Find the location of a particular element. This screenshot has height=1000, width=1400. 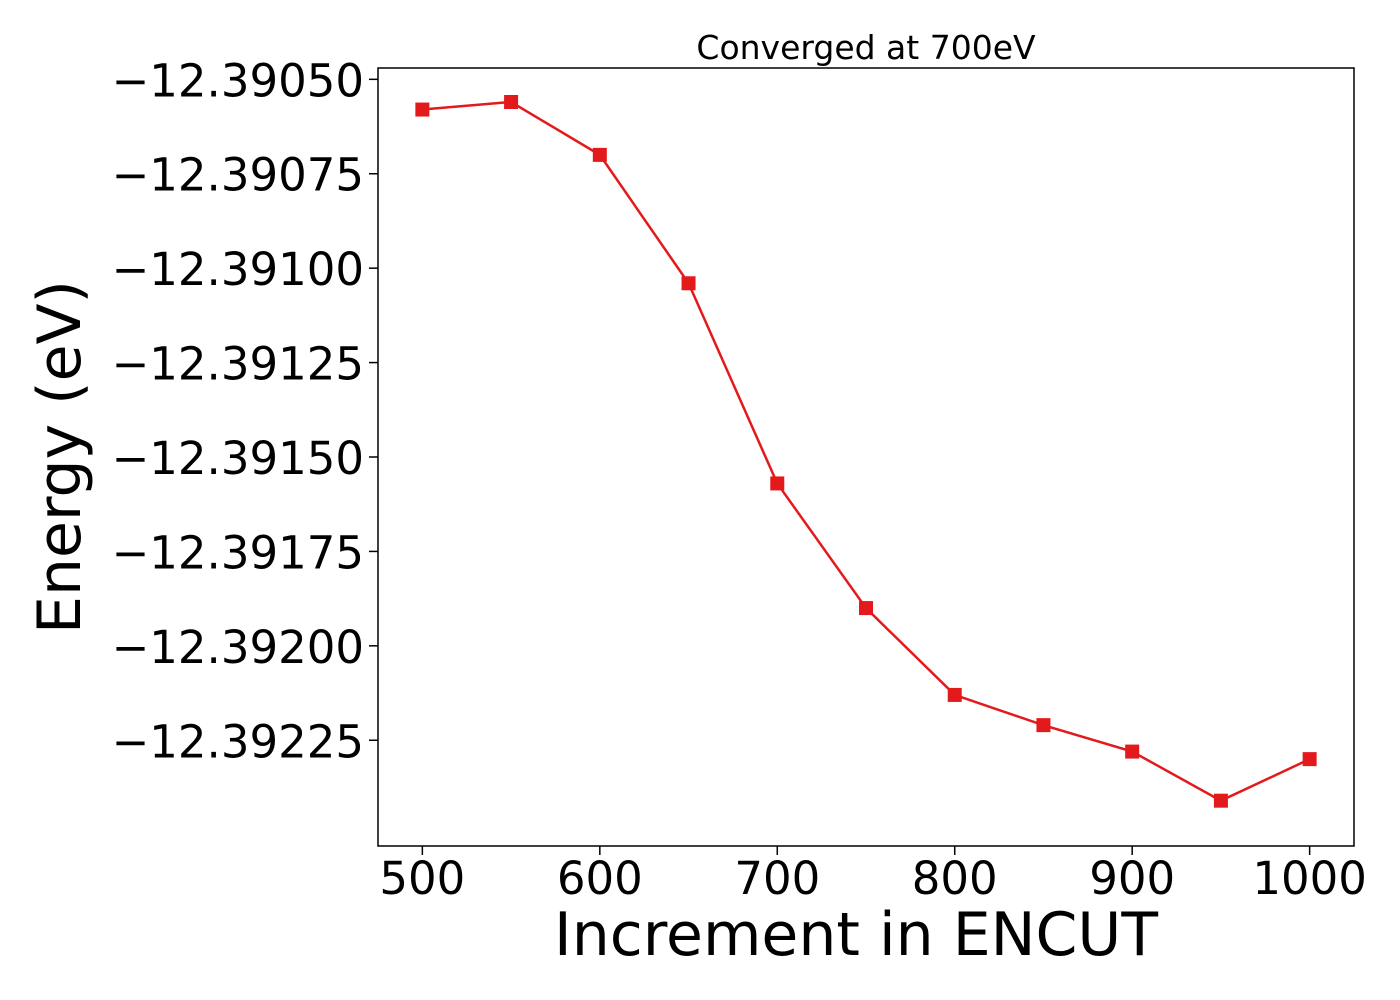

y-tick-label: −12.39050 is located at coordinates (238, 80).